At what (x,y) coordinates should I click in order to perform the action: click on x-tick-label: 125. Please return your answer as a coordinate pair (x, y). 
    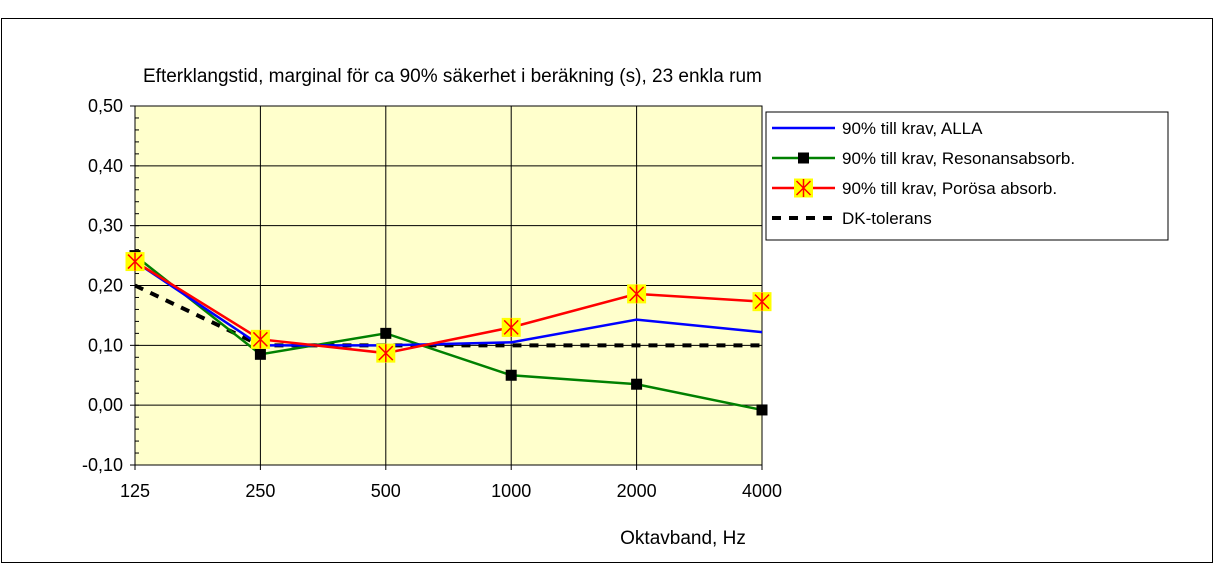
    Looking at the image, I should click on (135, 491).